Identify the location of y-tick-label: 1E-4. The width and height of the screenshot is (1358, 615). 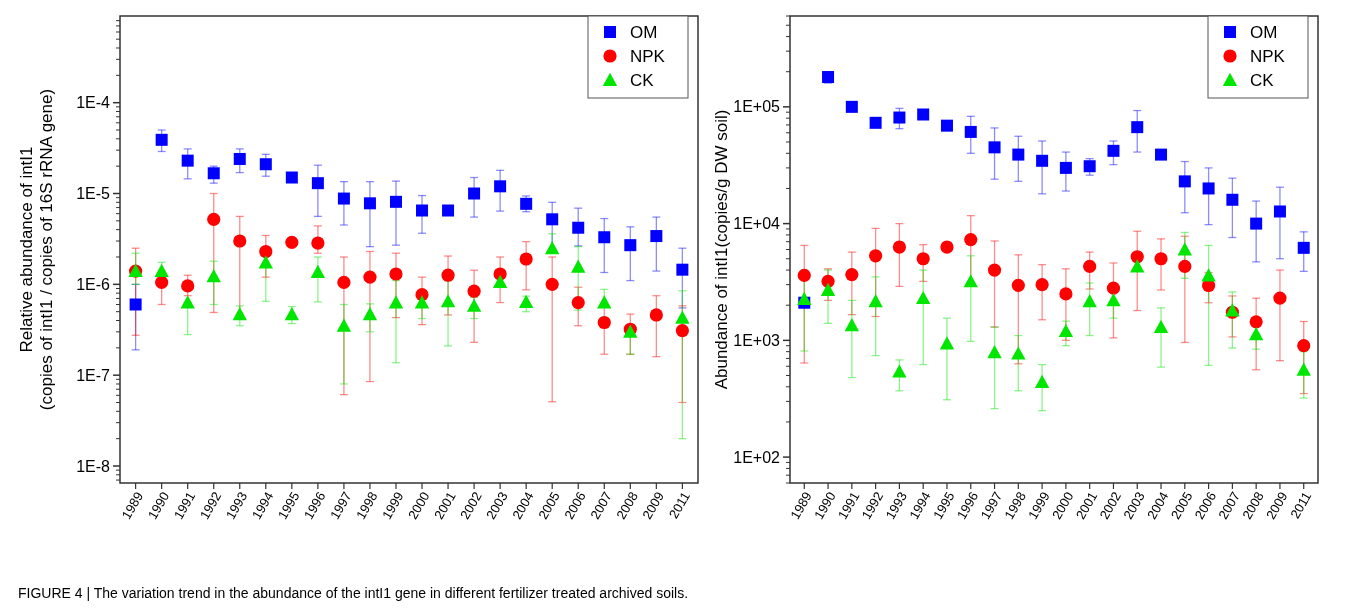
(93, 103).